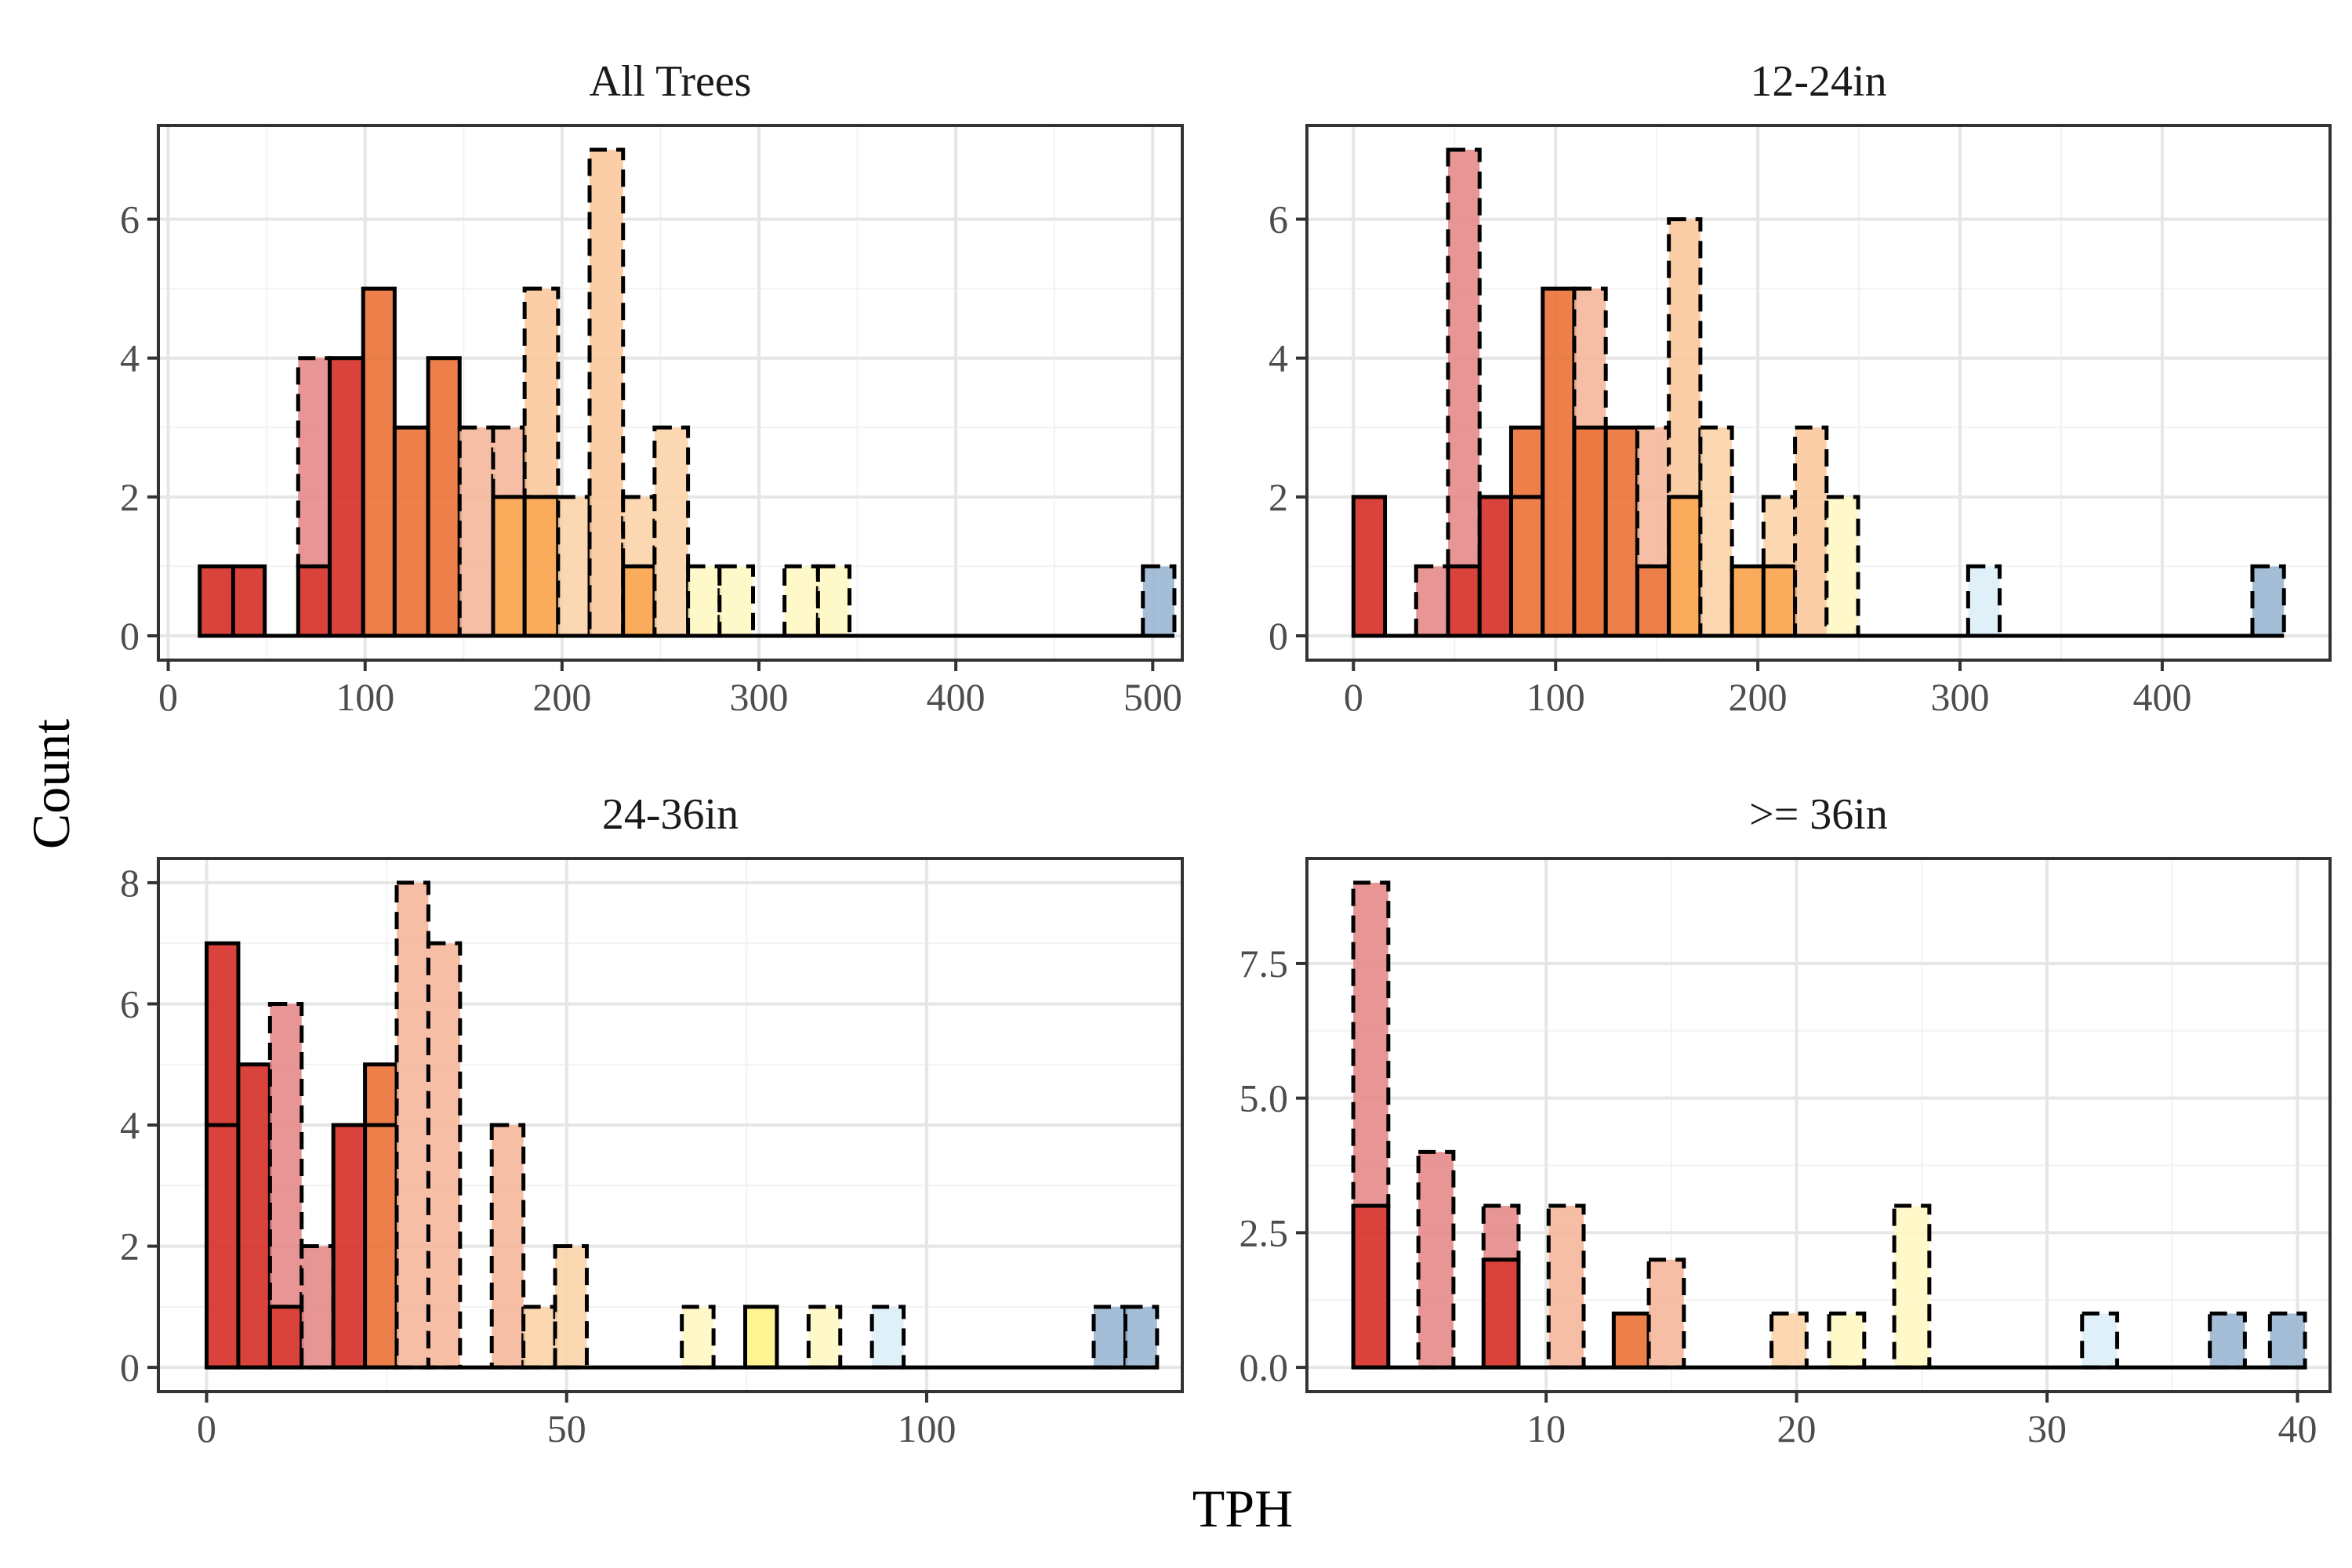 The image size is (2352, 1568). I want to click on y-axis-title: Count, so click(51, 784).